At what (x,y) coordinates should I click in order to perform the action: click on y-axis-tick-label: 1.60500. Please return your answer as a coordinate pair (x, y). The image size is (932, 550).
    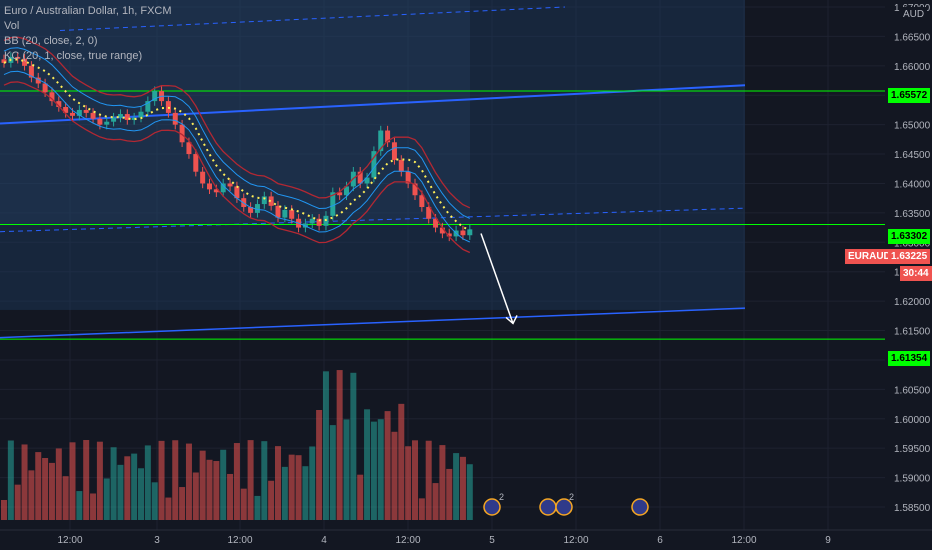
    Looking at the image, I should click on (912, 390).